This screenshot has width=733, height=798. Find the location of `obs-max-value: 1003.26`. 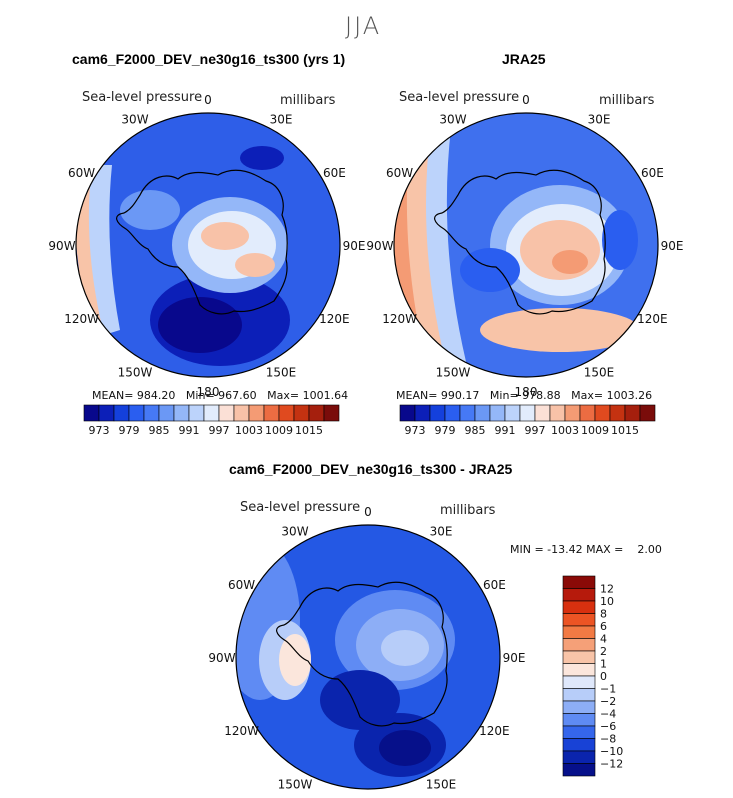

obs-max-value: 1003.26 is located at coordinates (629, 395).